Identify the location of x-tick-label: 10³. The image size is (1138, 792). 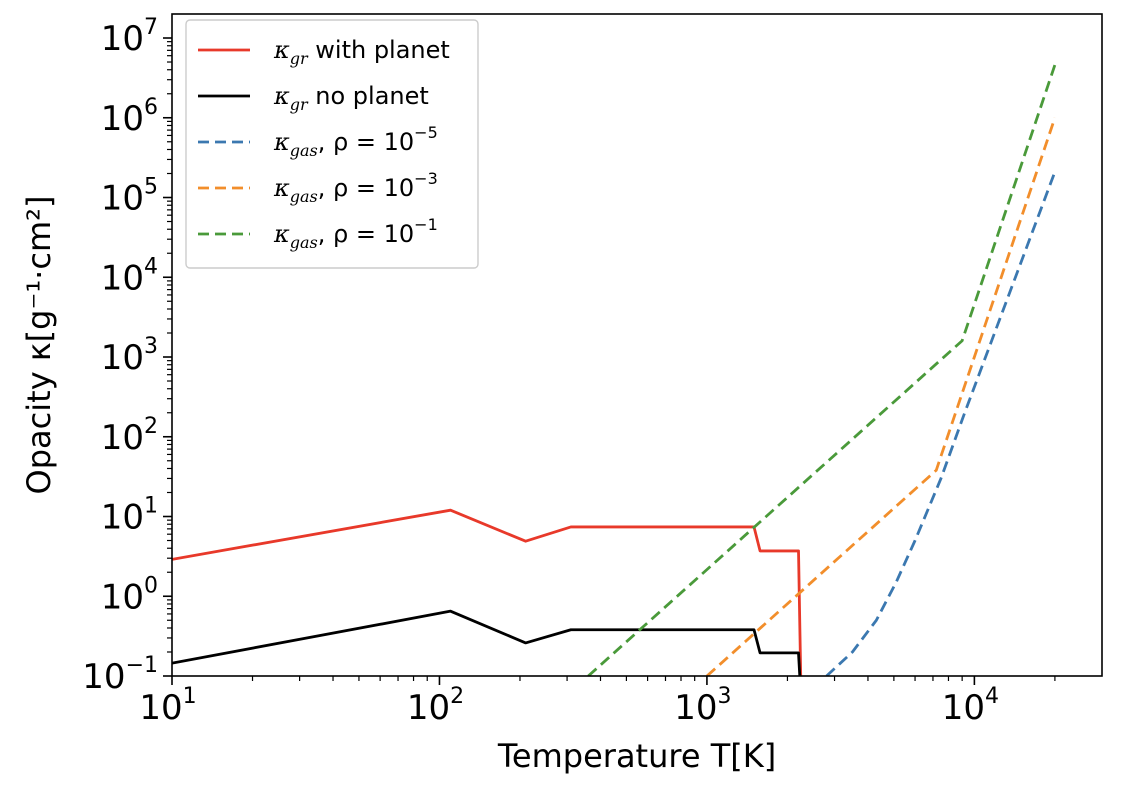
(702, 706).